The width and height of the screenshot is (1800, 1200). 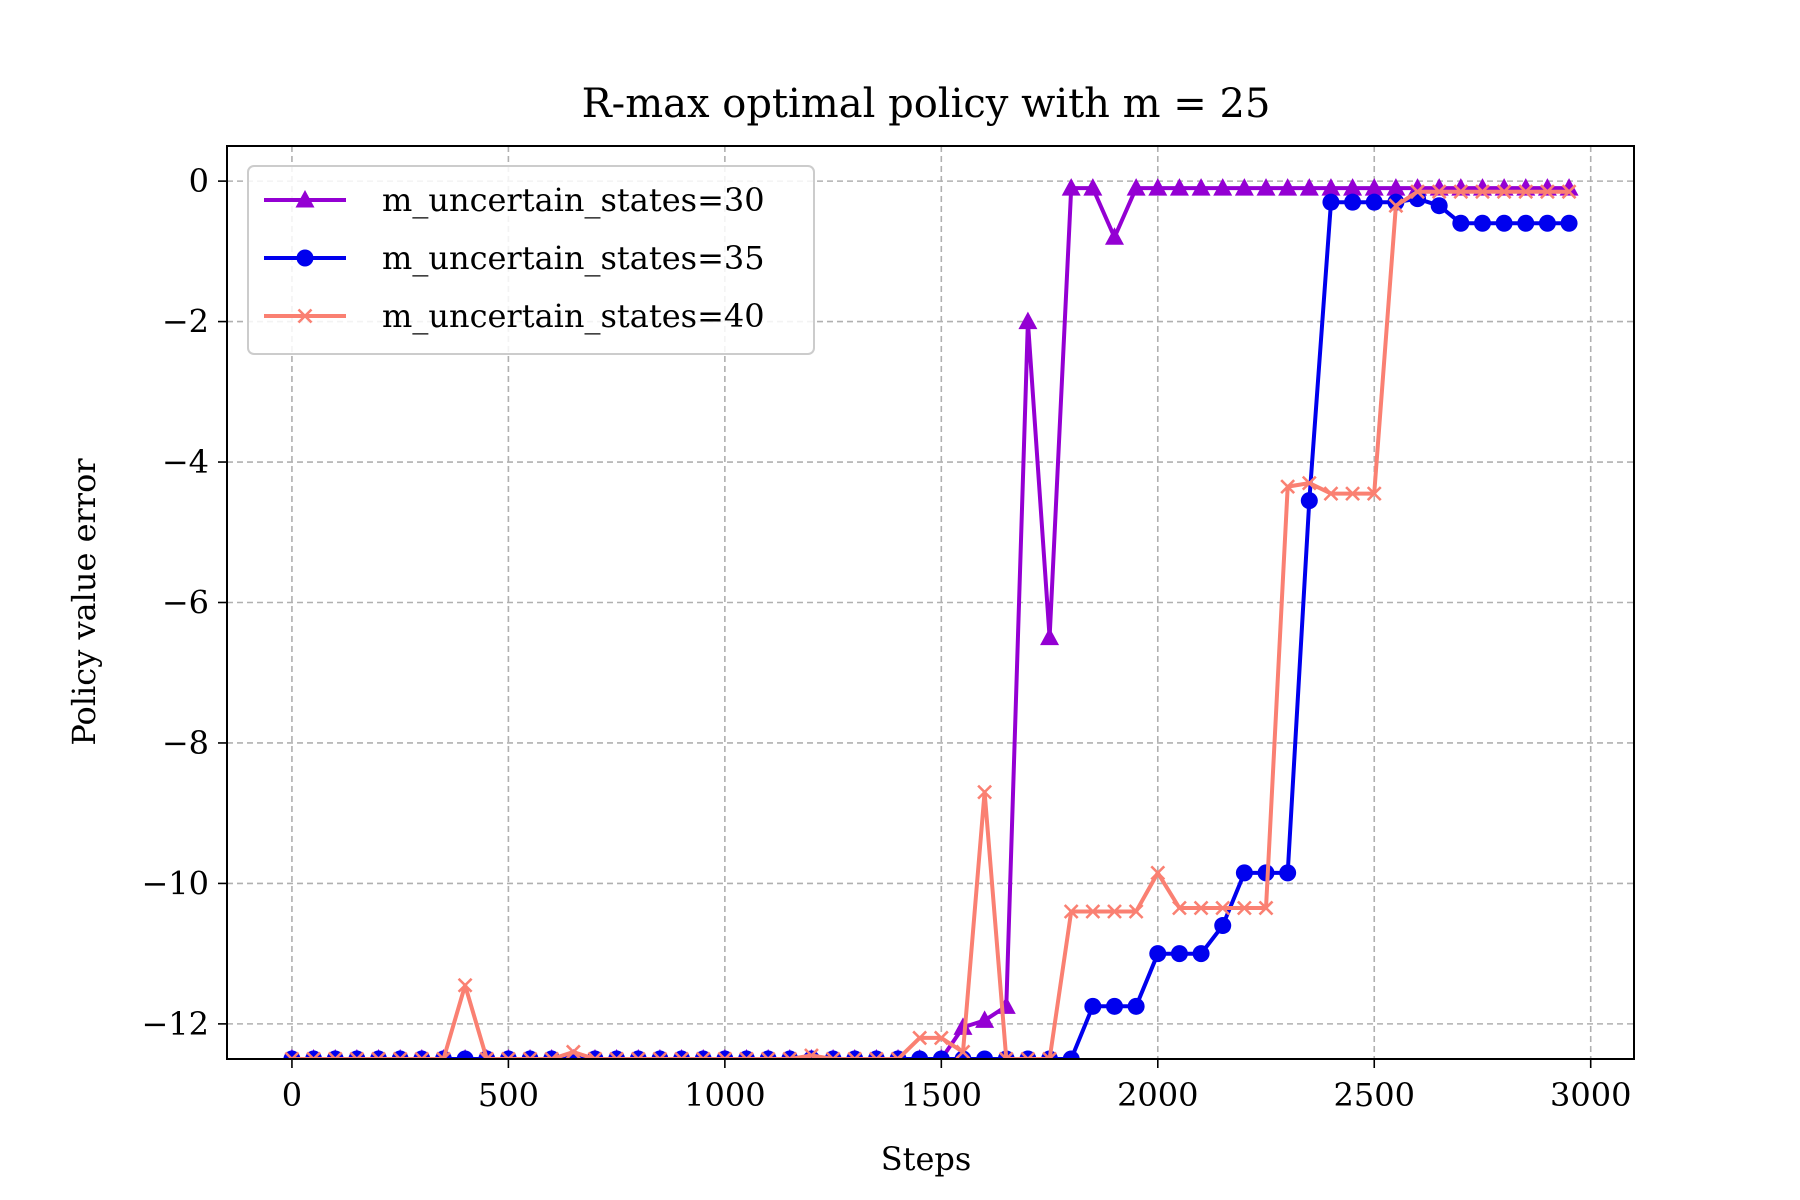 I want to click on legend-label: m_uncertain_states=35, so click(x=573, y=258).